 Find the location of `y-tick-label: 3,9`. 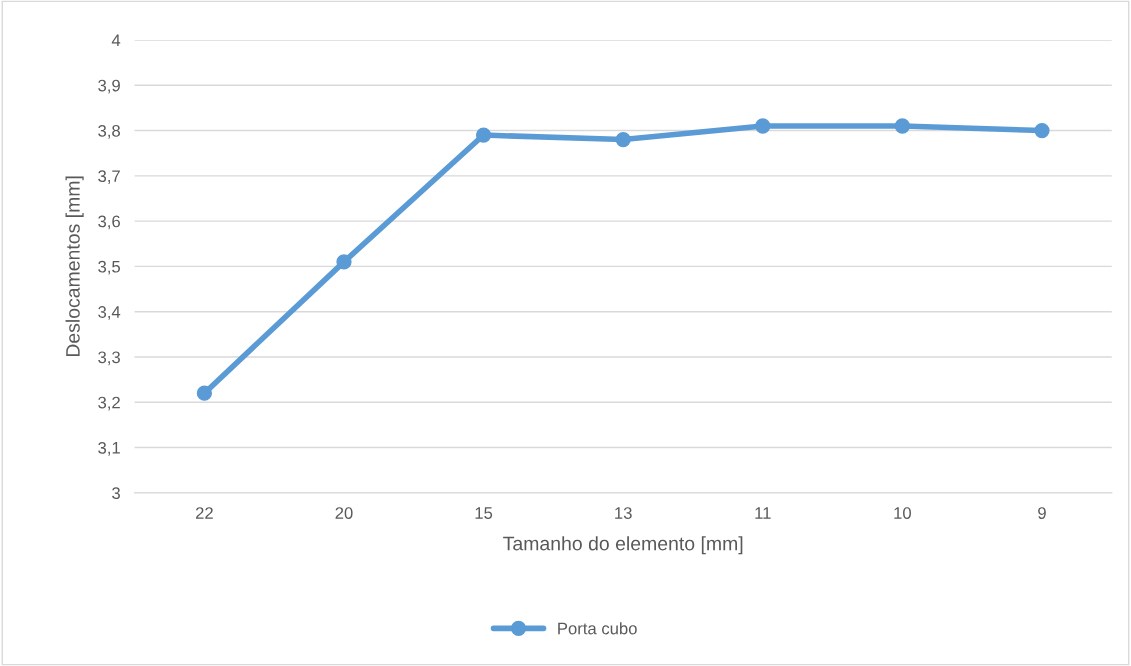

y-tick-label: 3,9 is located at coordinates (109, 86).